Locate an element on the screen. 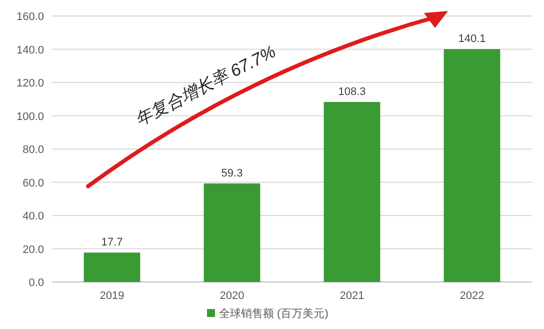 This screenshot has height=329, width=544. y-tick-label: 140.0 is located at coordinates (30, 50).